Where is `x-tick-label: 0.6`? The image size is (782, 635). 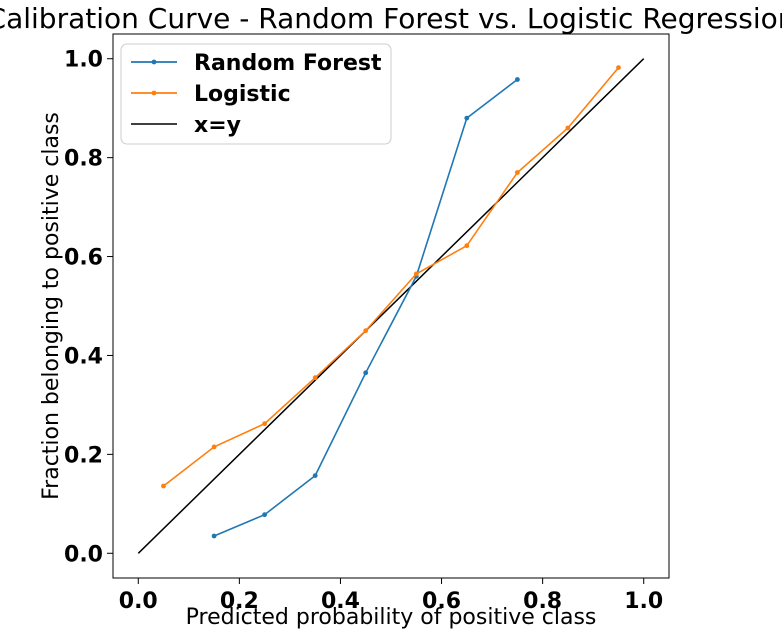
x-tick-label: 0.6 is located at coordinates (441, 601).